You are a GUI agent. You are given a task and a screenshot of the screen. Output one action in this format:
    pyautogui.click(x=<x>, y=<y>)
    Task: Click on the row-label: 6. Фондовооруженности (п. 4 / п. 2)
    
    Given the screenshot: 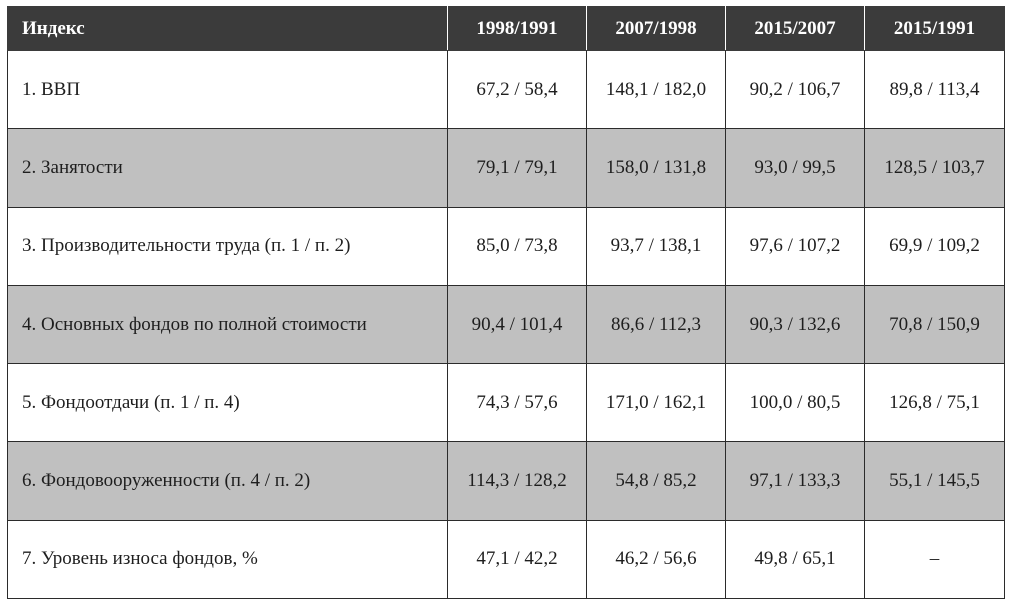 What is the action you would take?
    pyautogui.click(x=227, y=481)
    